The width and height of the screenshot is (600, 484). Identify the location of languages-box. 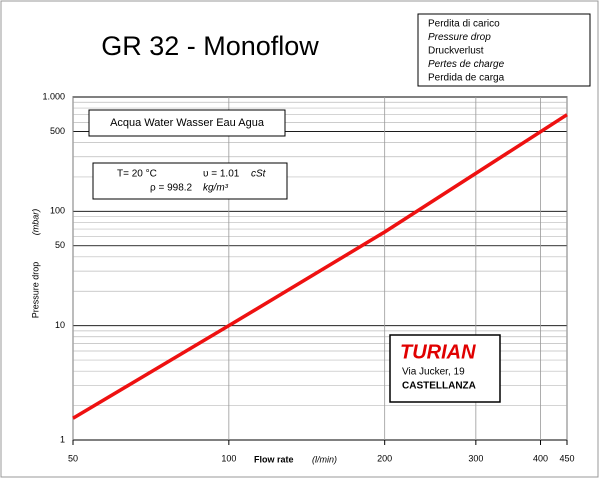
(504, 50).